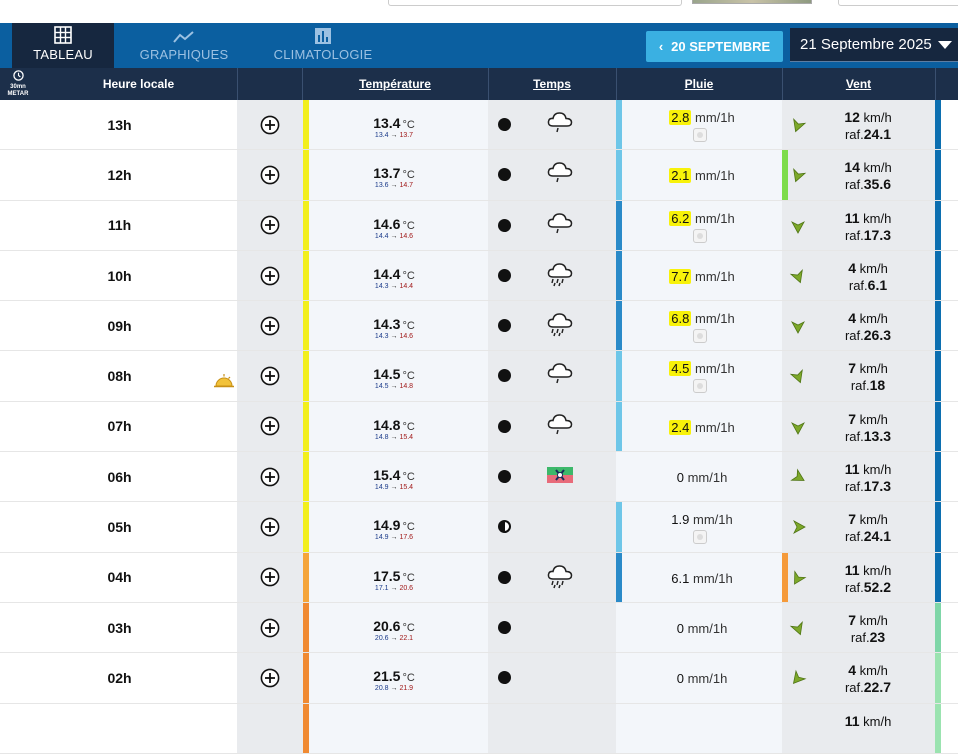 The height and width of the screenshot is (754, 958). I want to click on hour-cell: 02h, so click(118, 677).